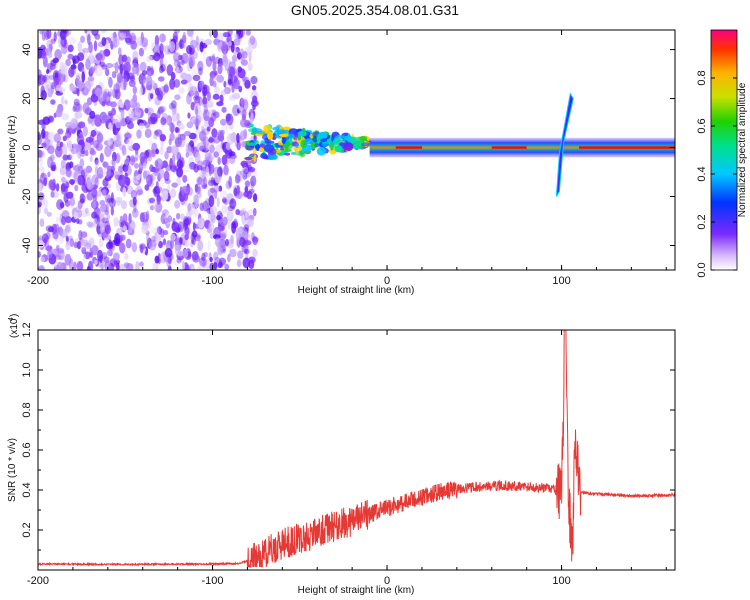 Image resolution: width=750 pixels, height=600 pixels. What do you see at coordinates (375, 10) in the screenshot?
I see `chart-title: GN05.2025.354.08.01.G31` at bounding box center [375, 10].